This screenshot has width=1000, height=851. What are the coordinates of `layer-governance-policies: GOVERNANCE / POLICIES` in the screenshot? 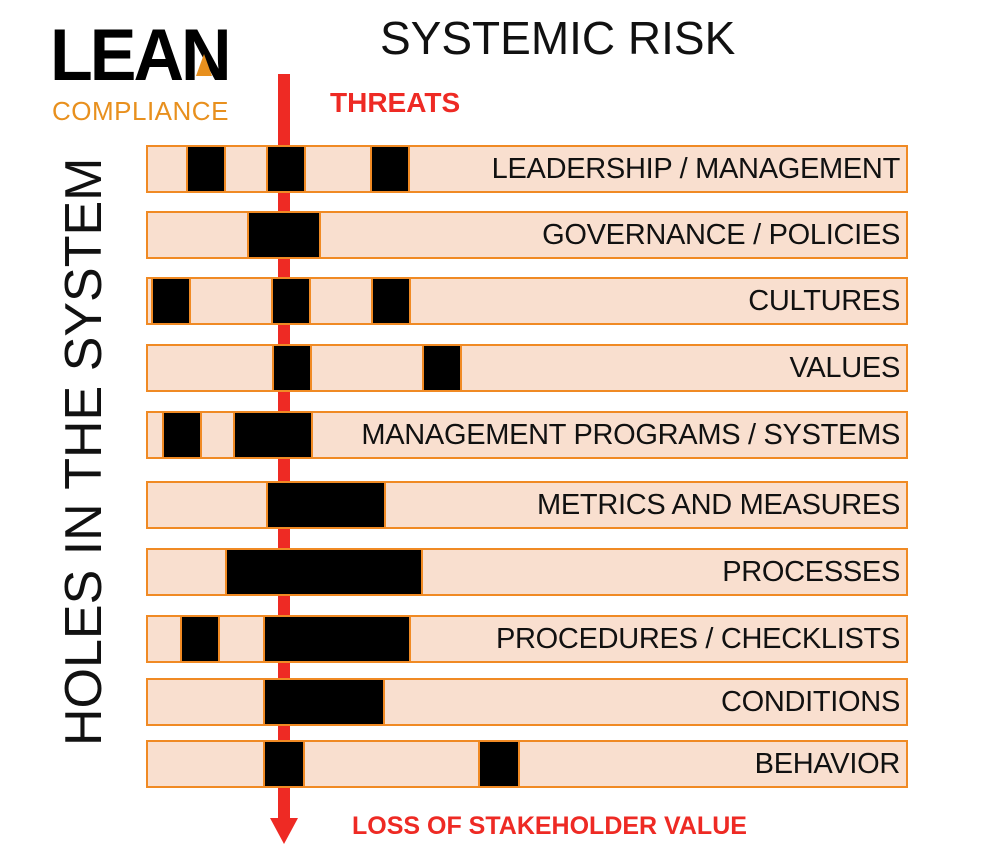 It's located at (527, 235).